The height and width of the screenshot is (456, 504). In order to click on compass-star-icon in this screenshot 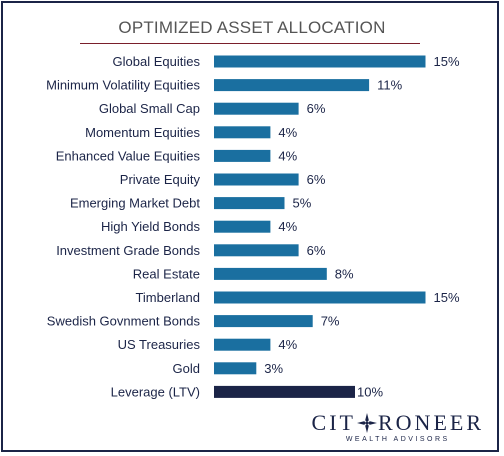, I will do `click(367, 423)`.